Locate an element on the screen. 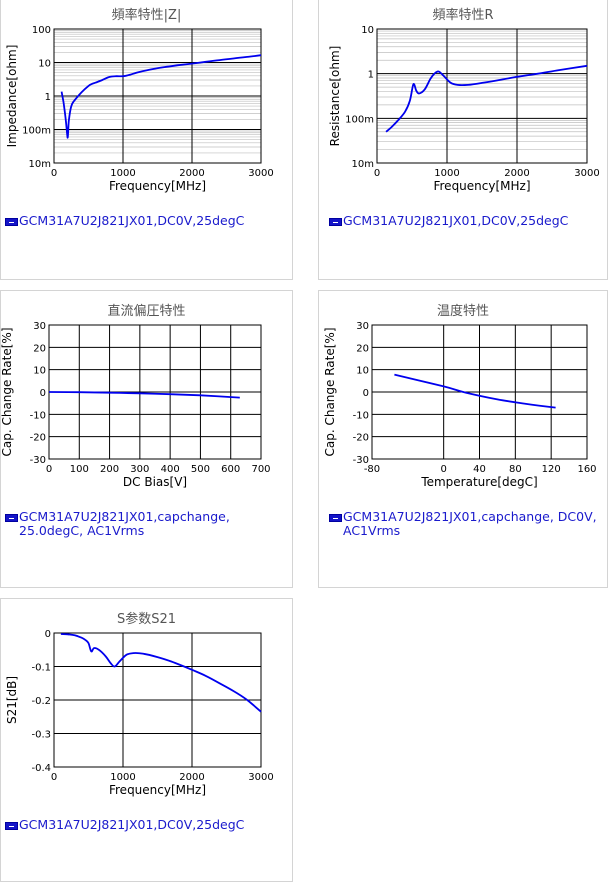 This screenshot has width=608, height=882. x-tick-label: 400 is located at coordinates (170, 469).